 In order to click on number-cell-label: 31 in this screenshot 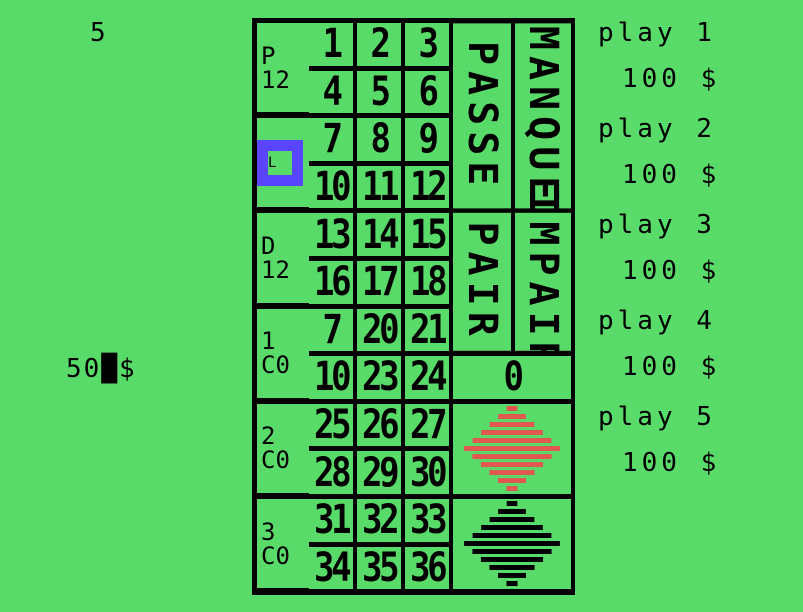, I will do `click(332, 520)`.